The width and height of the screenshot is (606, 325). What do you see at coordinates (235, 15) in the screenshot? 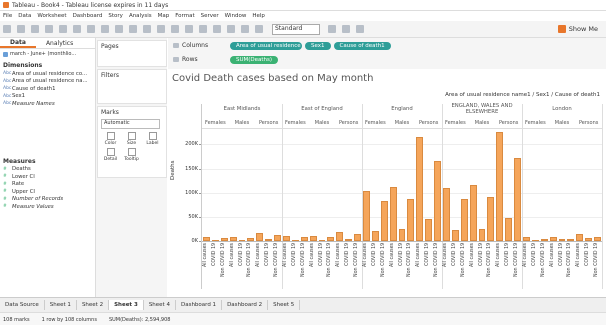
I see `menu-item: Window` at bounding box center [235, 15].